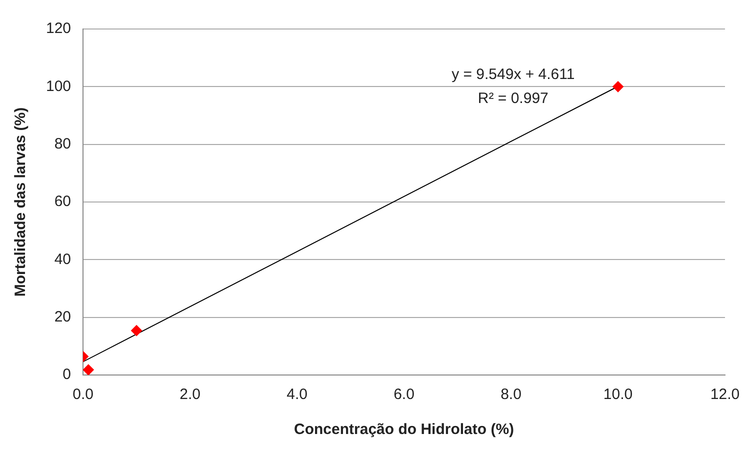  What do you see at coordinates (63, 201) in the screenshot?
I see `y-tick-label: 60` at bounding box center [63, 201].